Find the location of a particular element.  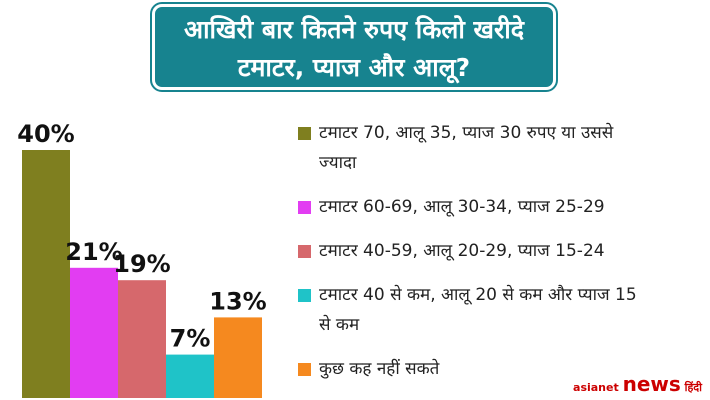

logo-brand: asianet is located at coordinates (596, 387).